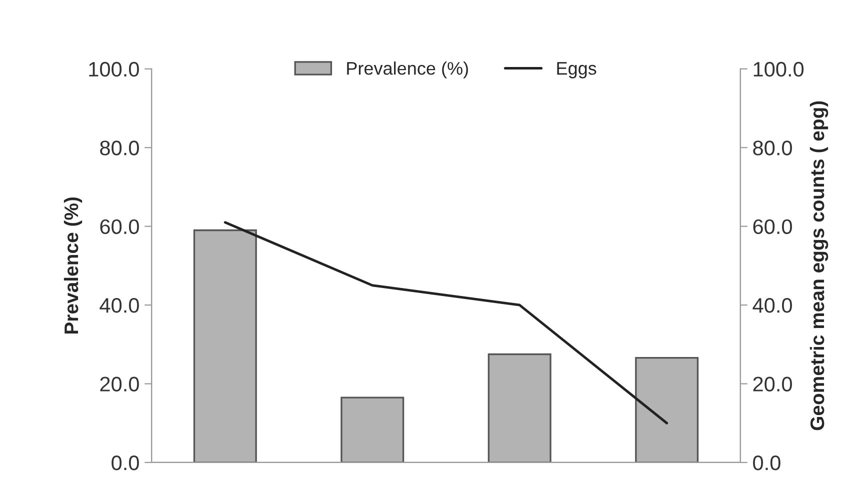 This screenshot has width=866, height=492. What do you see at coordinates (73, 265) in the screenshot?
I see `y-axis-title: Prevalence (%)` at bounding box center [73, 265].